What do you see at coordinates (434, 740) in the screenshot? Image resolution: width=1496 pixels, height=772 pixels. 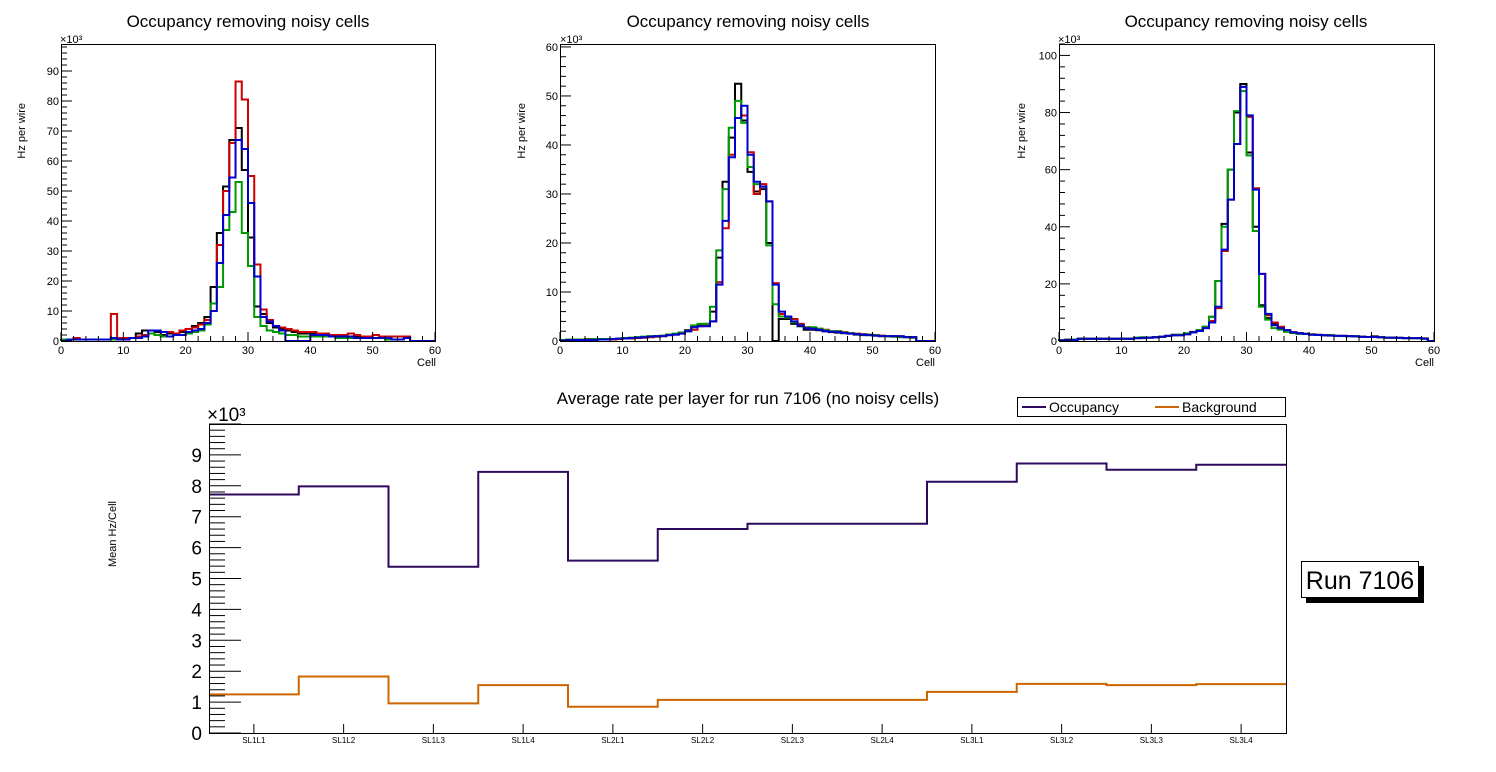 I see `rate-x-tick-label: SL1L3` at bounding box center [434, 740].